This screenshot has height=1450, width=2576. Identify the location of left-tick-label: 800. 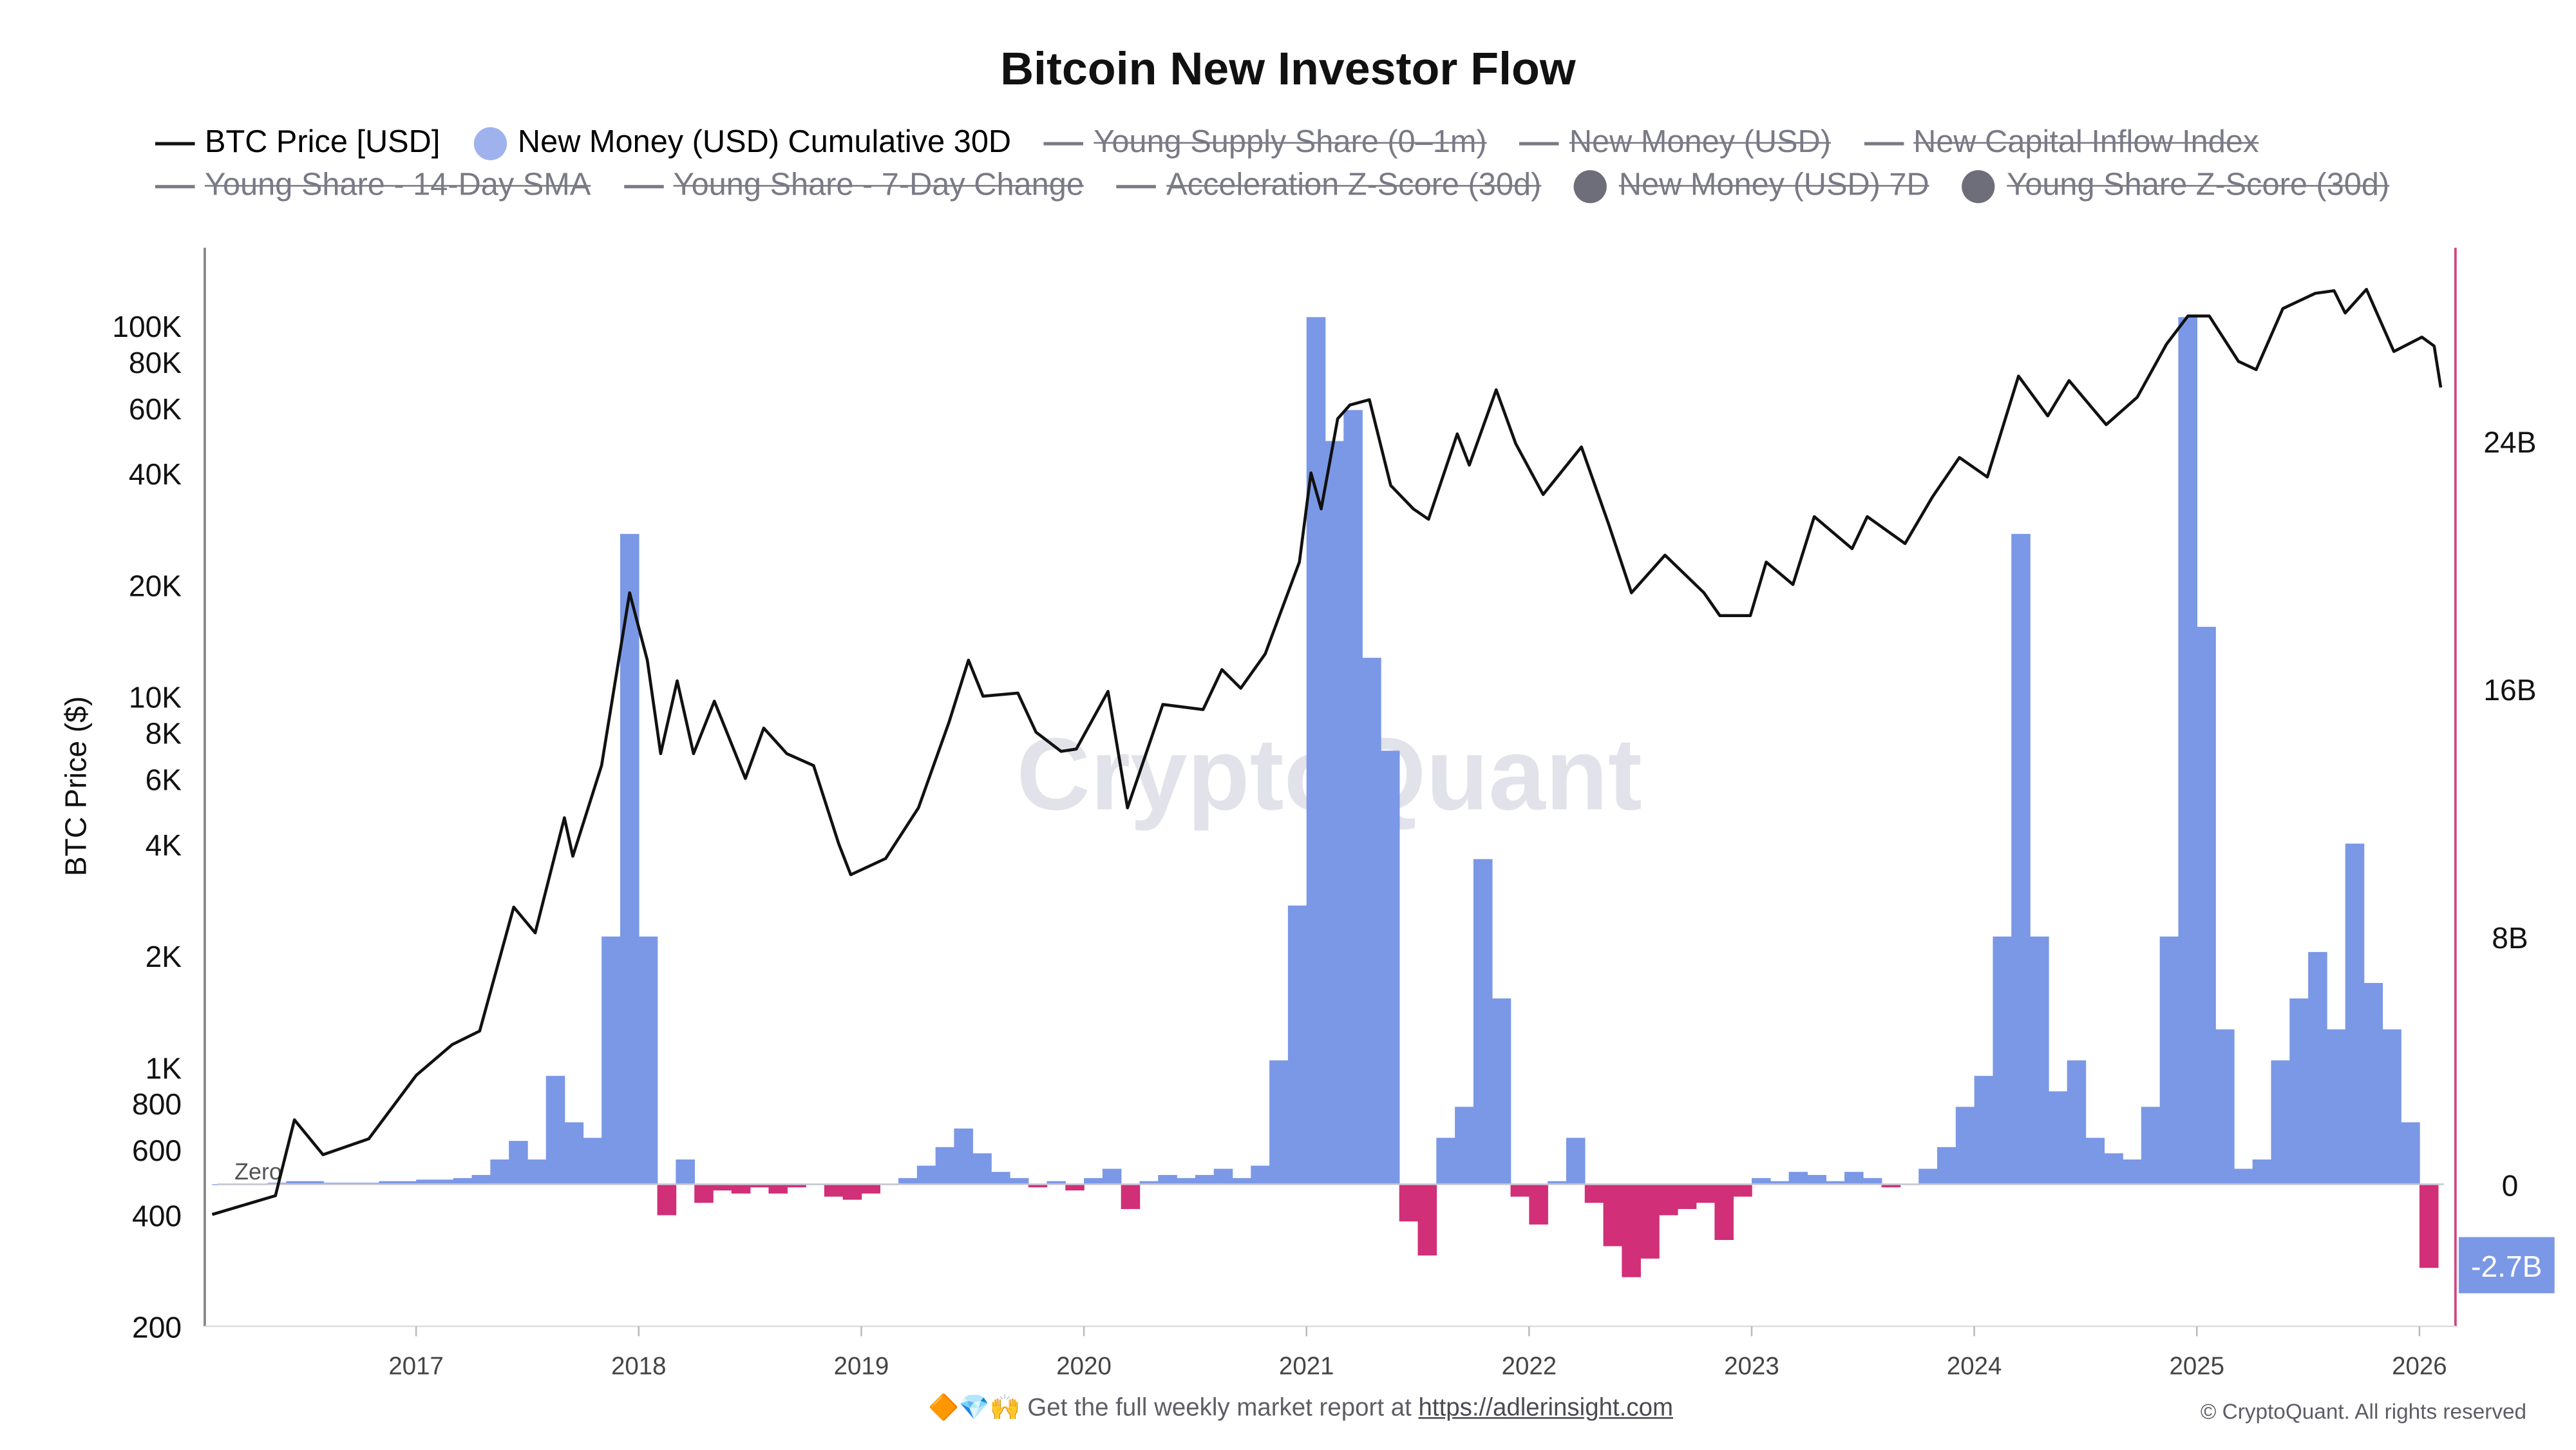
(157, 1104).